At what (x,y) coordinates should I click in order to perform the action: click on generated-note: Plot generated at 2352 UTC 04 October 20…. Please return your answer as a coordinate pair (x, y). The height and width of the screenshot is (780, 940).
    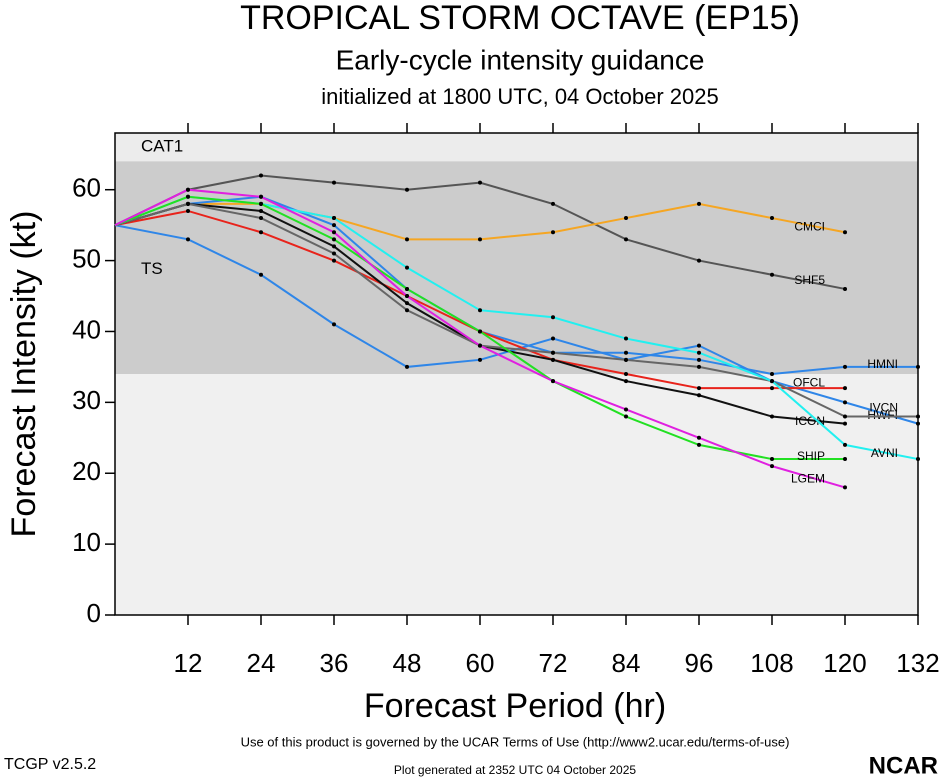
    Looking at the image, I should click on (515, 770).